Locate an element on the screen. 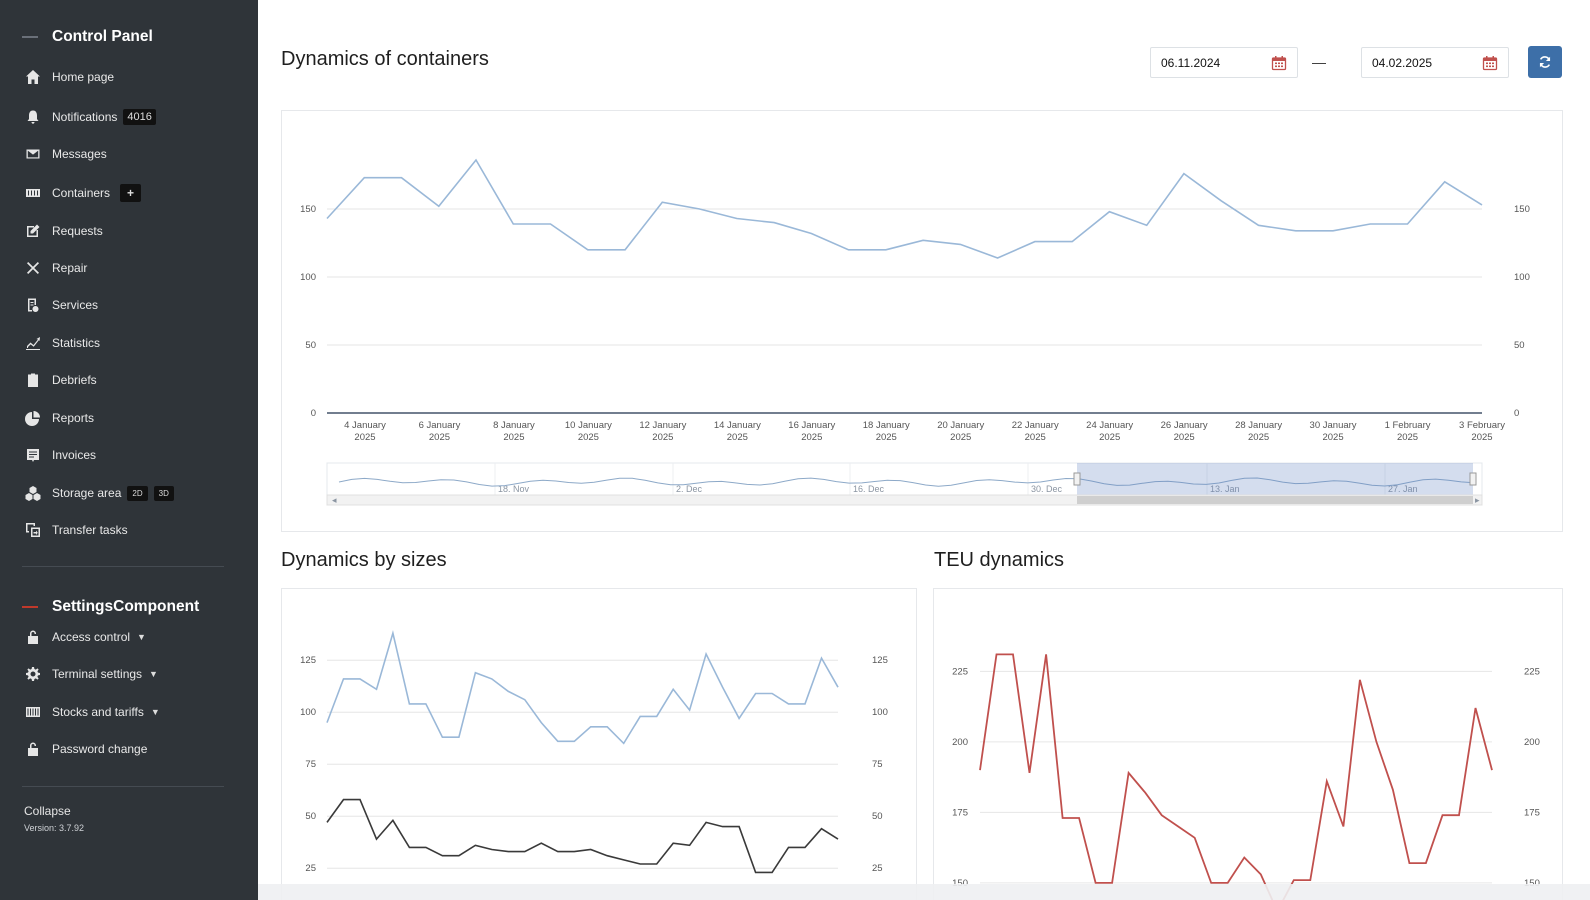 The image size is (1590, 900). navigator-label: 27. Jan is located at coordinates (1403, 489).